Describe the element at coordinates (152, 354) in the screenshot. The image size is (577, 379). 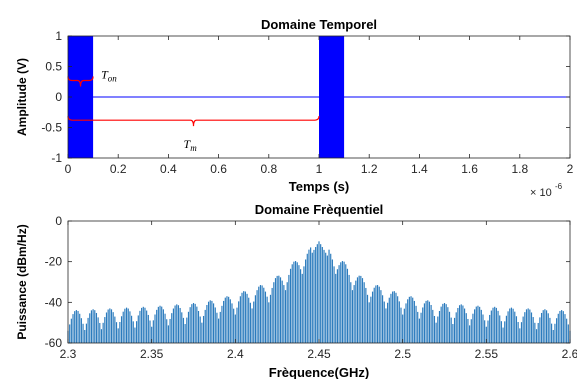
I see `freq-x-tick-label: 2.35` at that location.